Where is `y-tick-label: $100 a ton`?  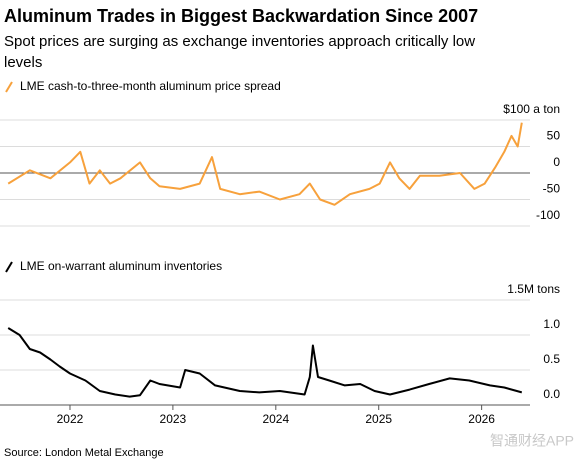 y-tick-label: $100 a ton is located at coordinates (531, 109).